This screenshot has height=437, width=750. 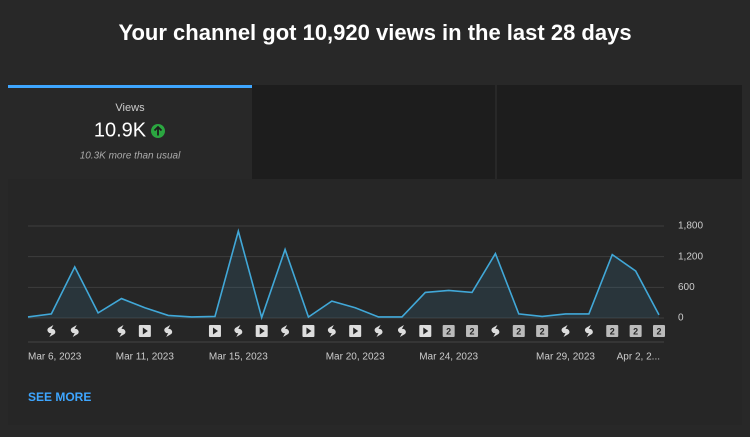 I want to click on tab-value: 10.9K, so click(x=120, y=130).